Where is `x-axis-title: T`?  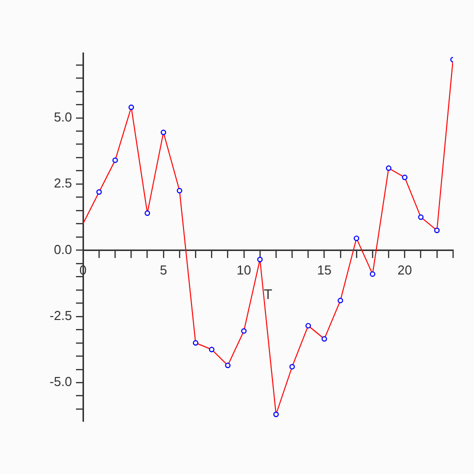 x-axis-title: T is located at coordinates (268, 294).